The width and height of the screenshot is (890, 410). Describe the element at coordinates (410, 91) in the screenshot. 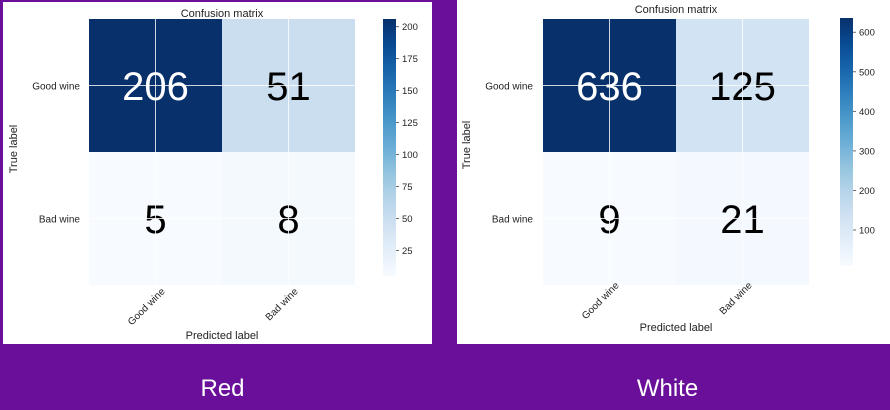

I see `colorbar-tick-label: 150` at that location.